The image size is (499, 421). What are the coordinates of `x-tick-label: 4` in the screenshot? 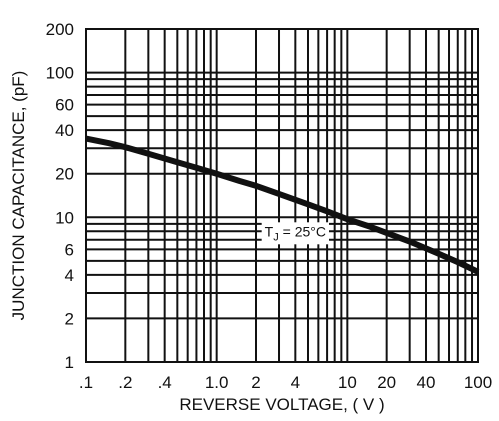 It's located at (295, 382).